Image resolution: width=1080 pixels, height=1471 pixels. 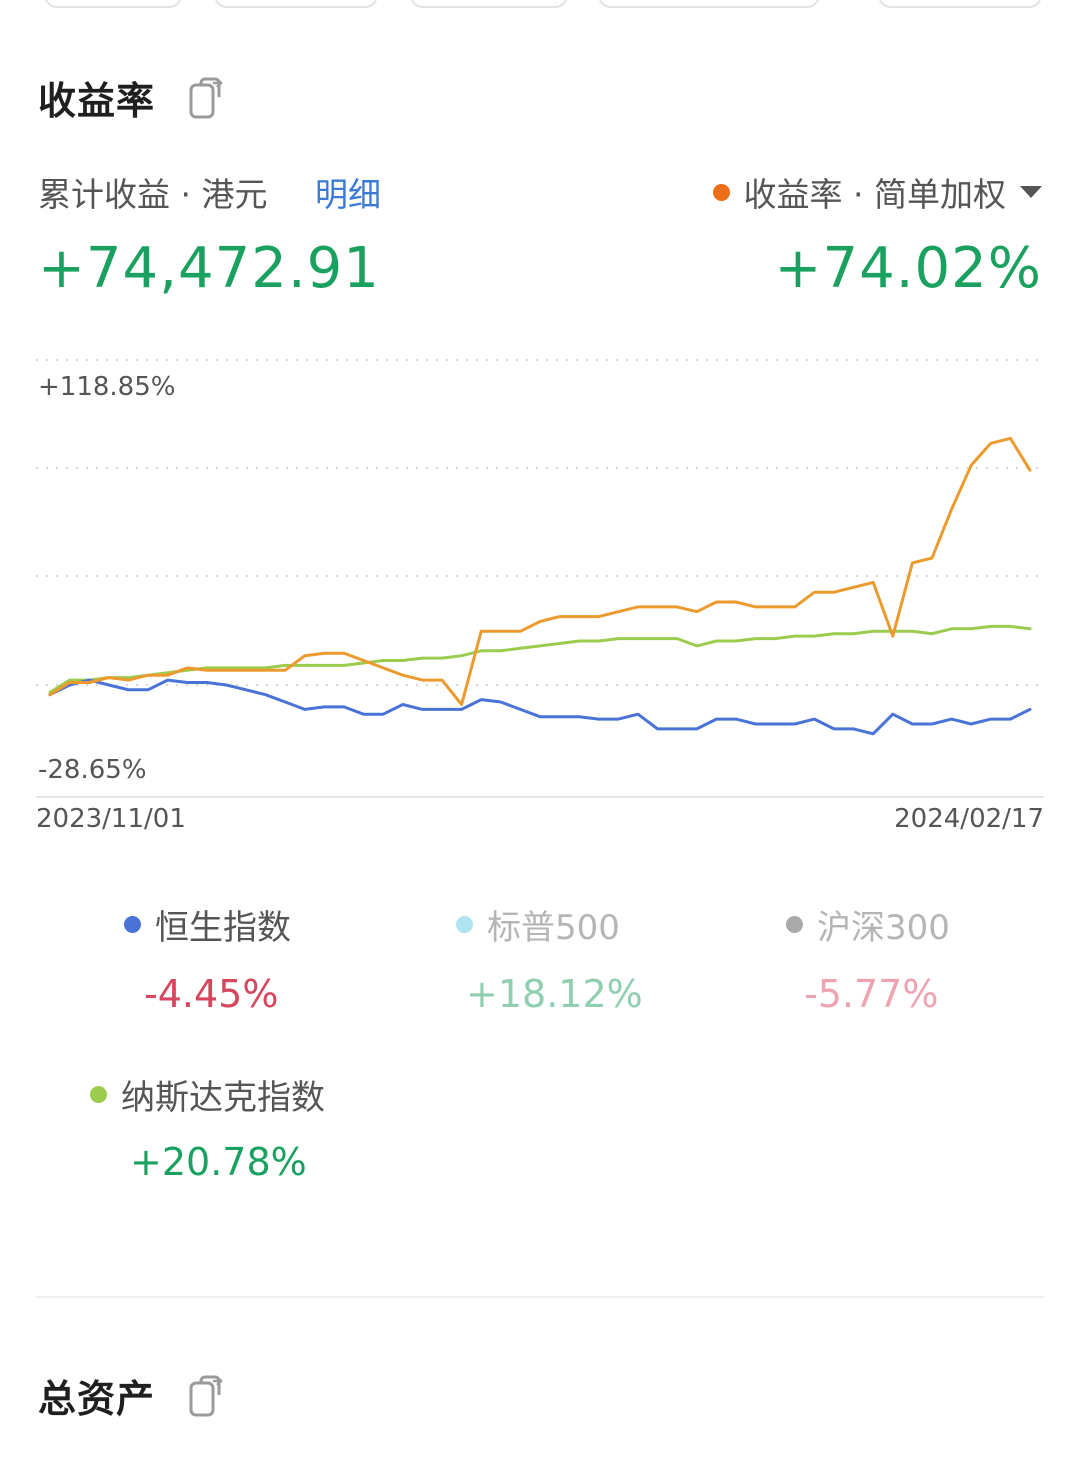 What do you see at coordinates (153, 194) in the screenshot?
I see `cumulative-label: 累计收益 · 港元` at bounding box center [153, 194].